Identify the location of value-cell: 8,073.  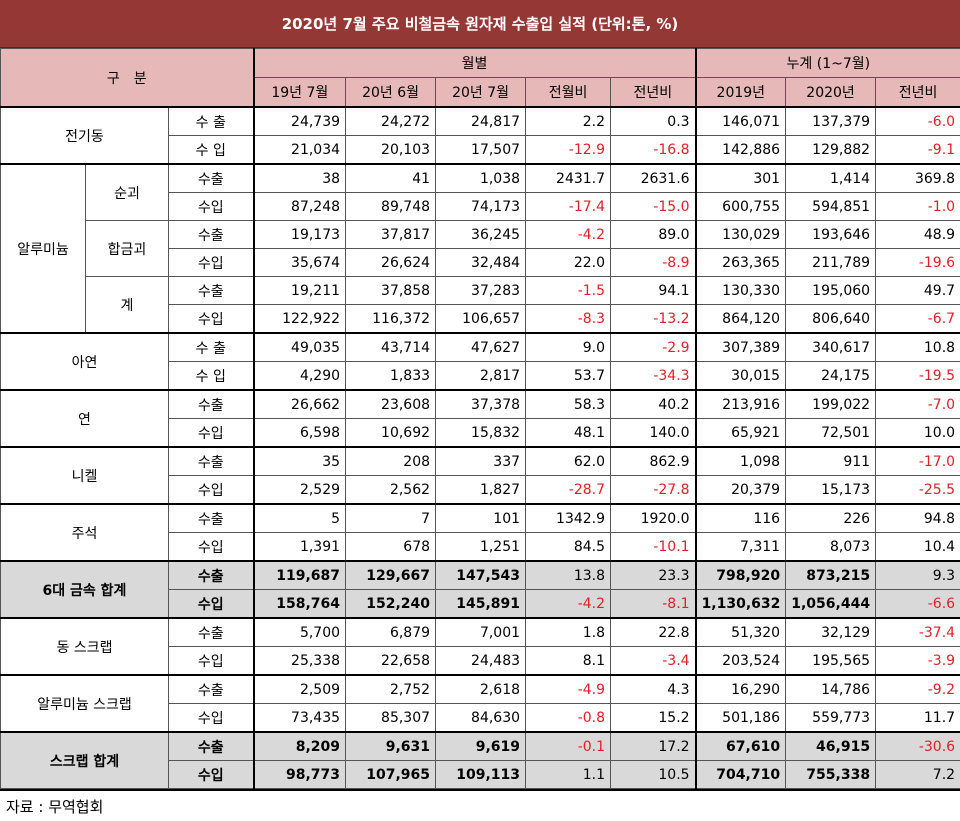
(831, 547).